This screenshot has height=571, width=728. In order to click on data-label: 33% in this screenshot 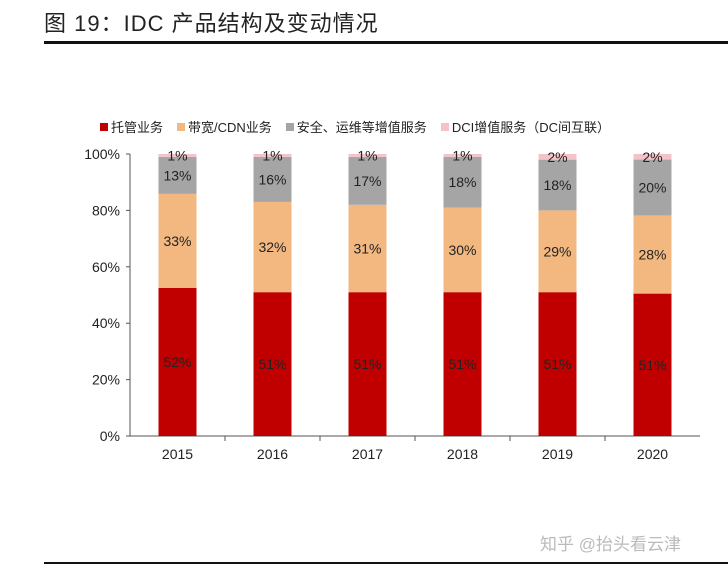, I will do `click(177, 241)`.